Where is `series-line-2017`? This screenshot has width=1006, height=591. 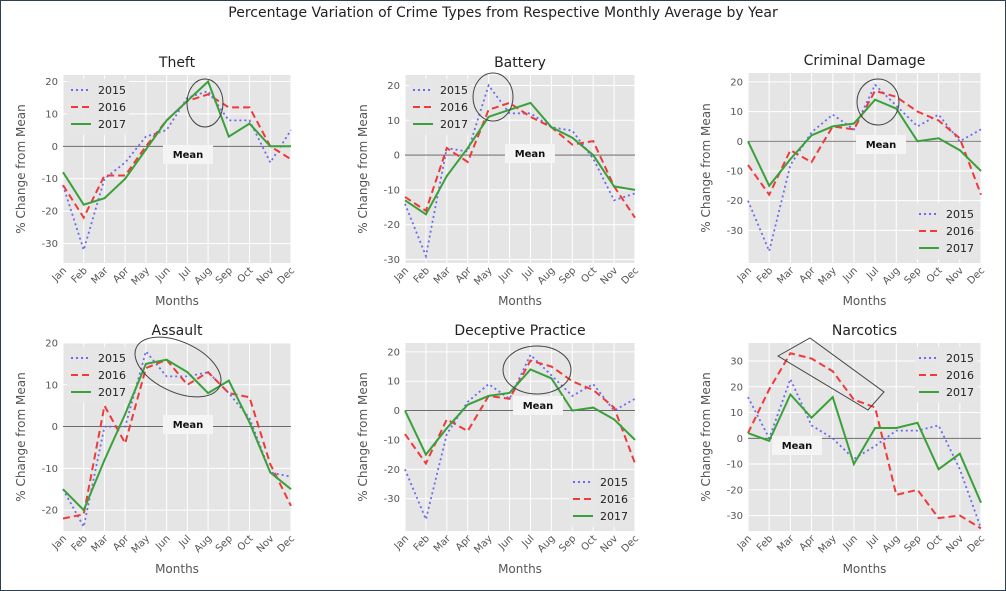
series-line-2017 is located at coordinates (520, 158).